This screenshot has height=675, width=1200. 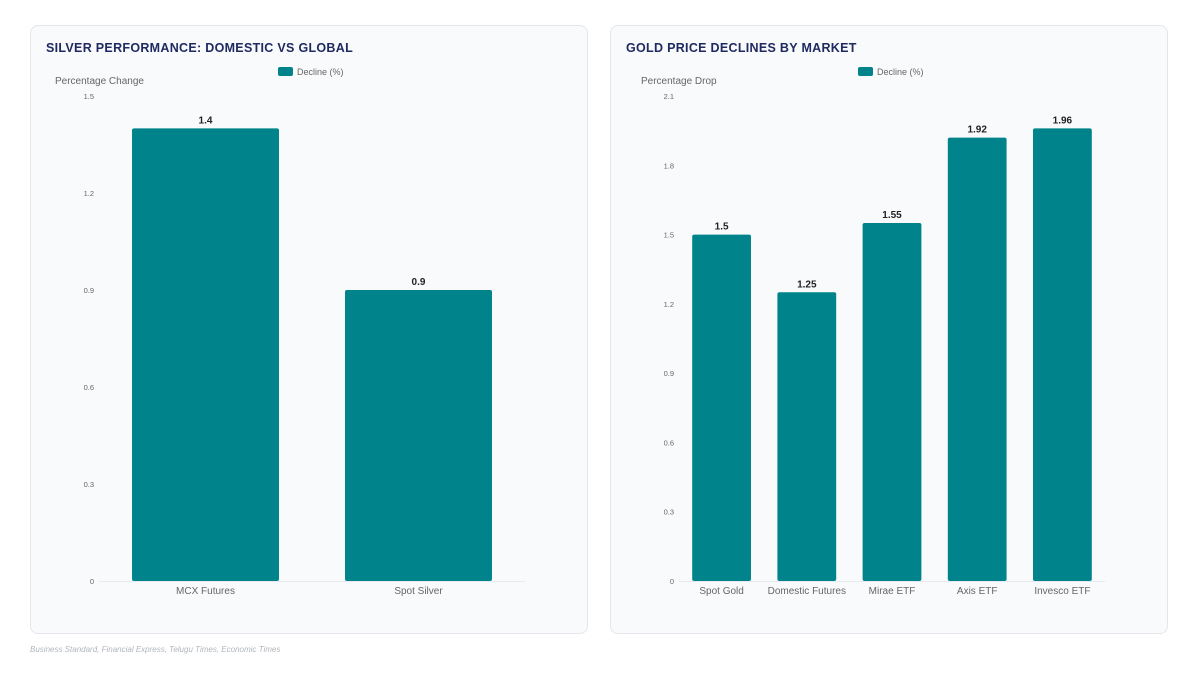 I want to click on y-axis-title: Percentage Drop, so click(x=679, y=81).